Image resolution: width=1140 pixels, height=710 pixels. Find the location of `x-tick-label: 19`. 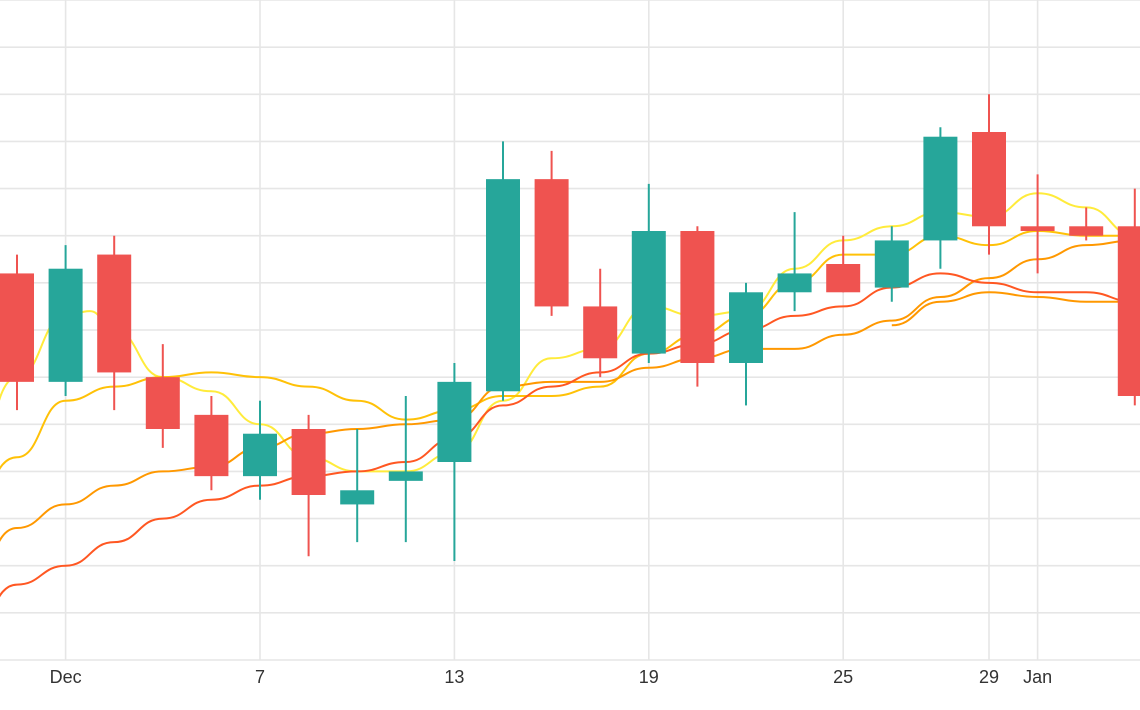

x-tick-label: 19 is located at coordinates (649, 677).